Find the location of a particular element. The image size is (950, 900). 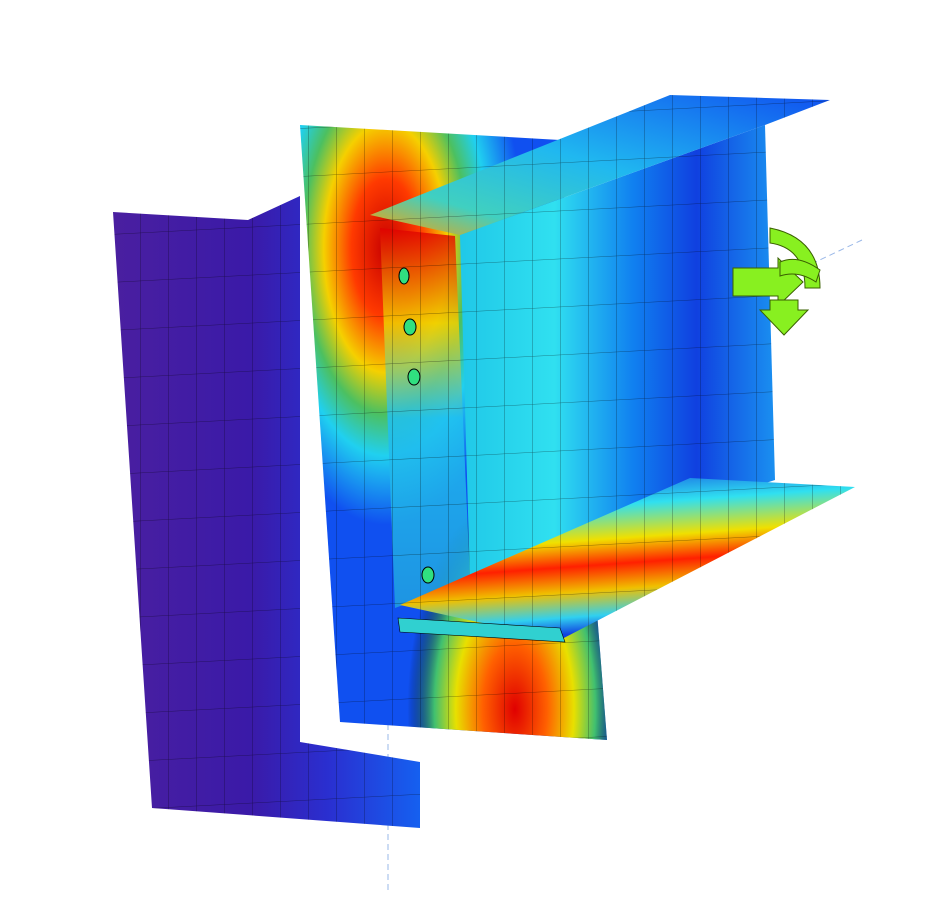

bolt-holes is located at coordinates (416, 425).